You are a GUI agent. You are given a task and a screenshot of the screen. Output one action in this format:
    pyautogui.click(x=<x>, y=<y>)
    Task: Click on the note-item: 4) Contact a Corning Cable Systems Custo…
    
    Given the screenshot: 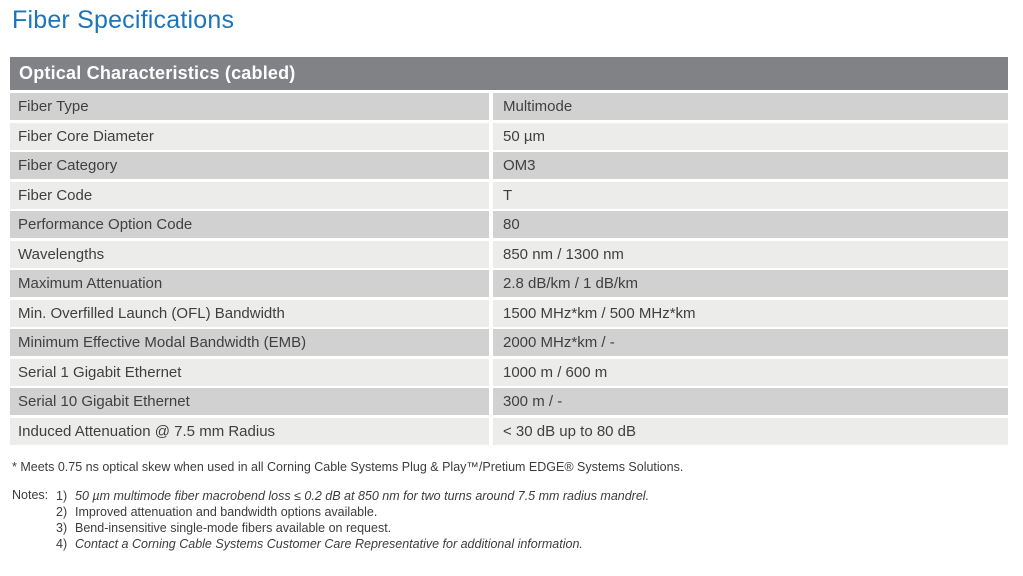 What is the action you would take?
    pyautogui.click(x=352, y=544)
    